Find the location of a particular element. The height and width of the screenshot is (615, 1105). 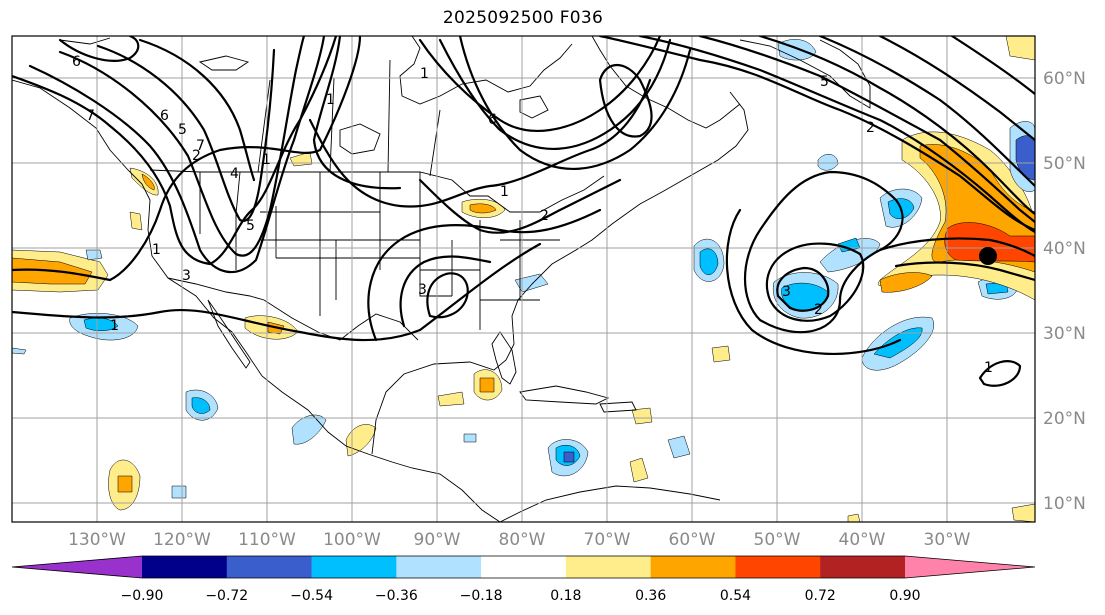

lon-label: 30°W is located at coordinates (947, 540).